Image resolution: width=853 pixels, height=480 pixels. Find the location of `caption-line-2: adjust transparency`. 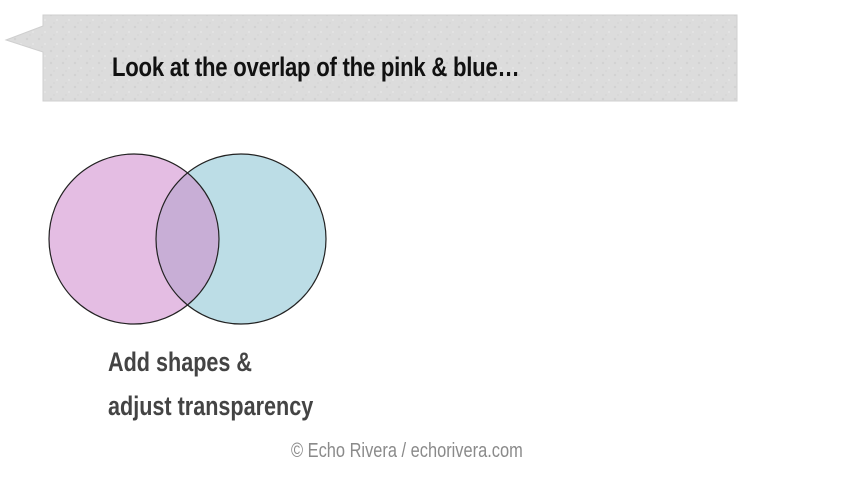

caption-line-2: adjust transparency is located at coordinates (211, 406).